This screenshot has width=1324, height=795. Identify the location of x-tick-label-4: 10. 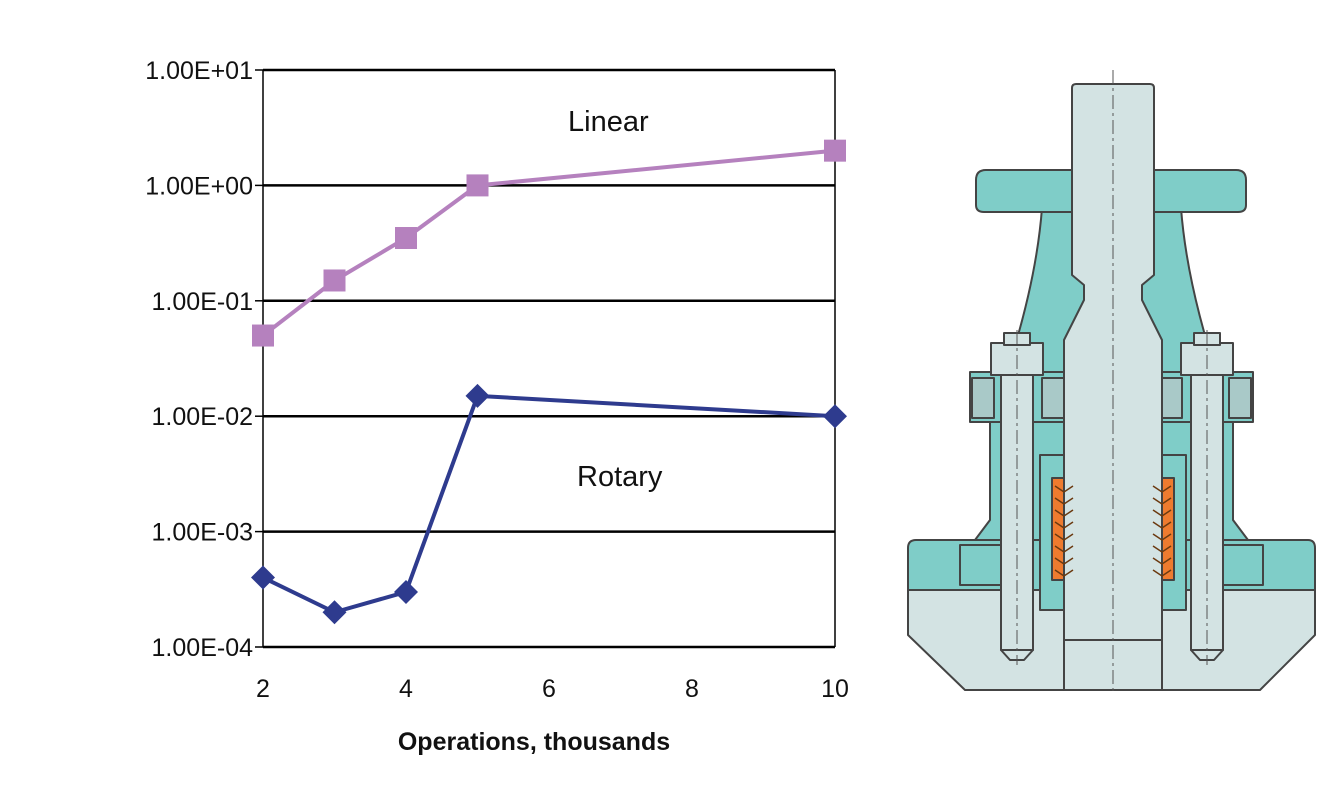
(835, 689).